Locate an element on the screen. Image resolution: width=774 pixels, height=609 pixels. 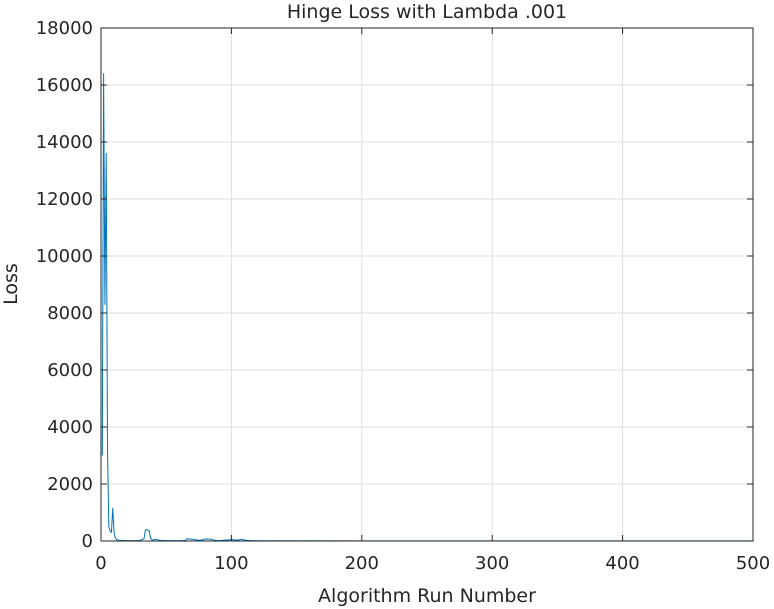
y-tick-label: 4000 is located at coordinates (70, 427).